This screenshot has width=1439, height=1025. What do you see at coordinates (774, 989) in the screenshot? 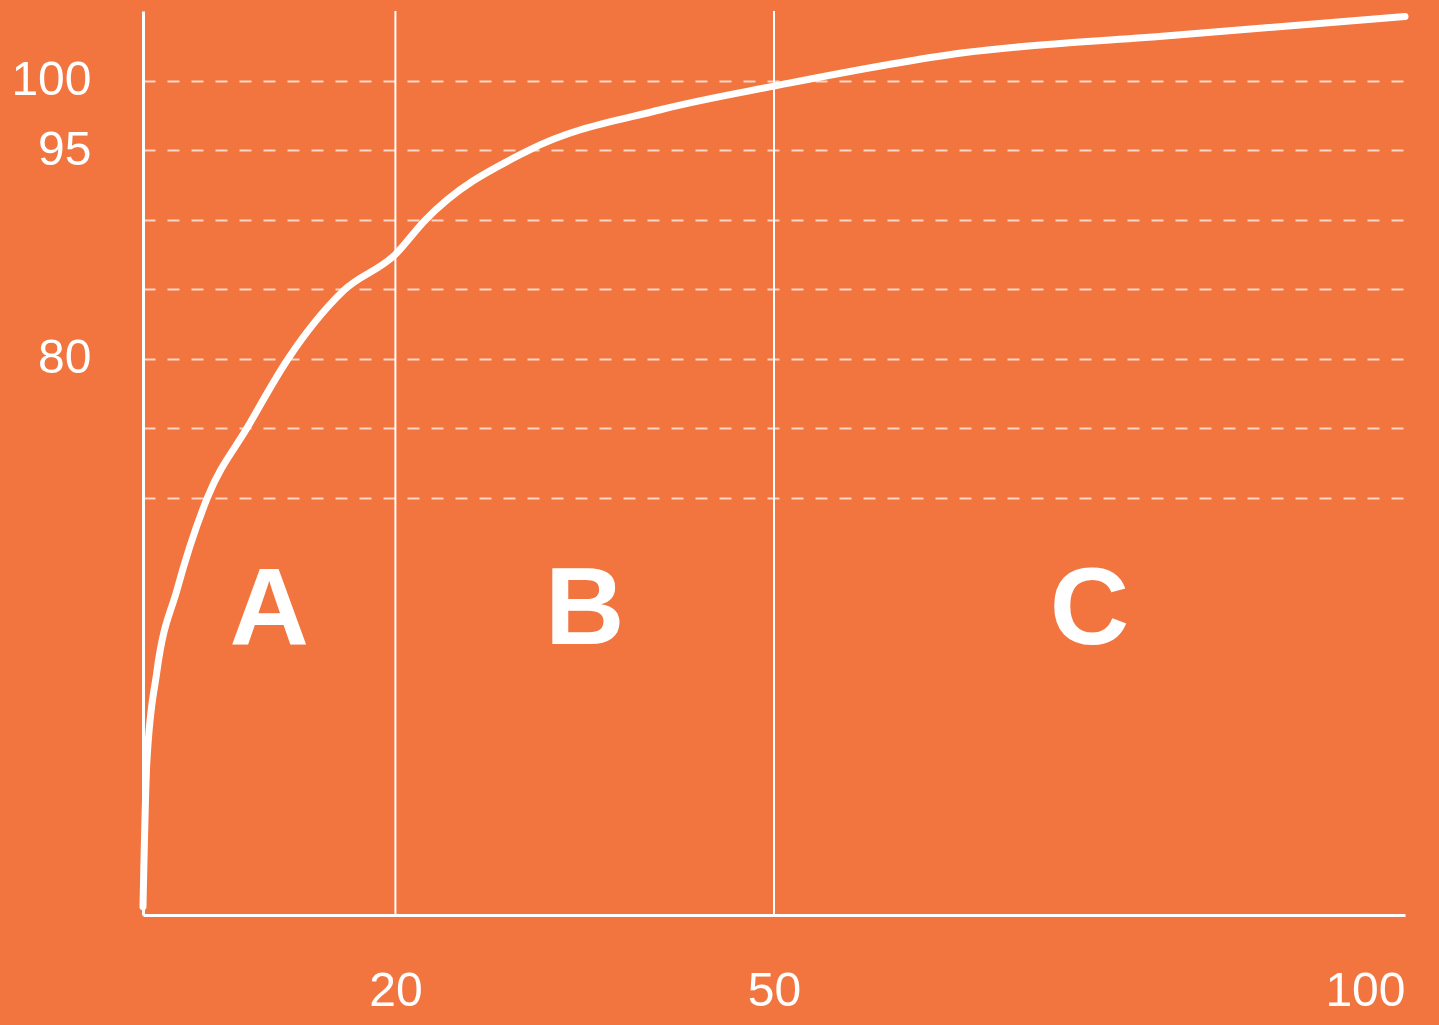
I see `x-tick-label: 50` at bounding box center [774, 989].